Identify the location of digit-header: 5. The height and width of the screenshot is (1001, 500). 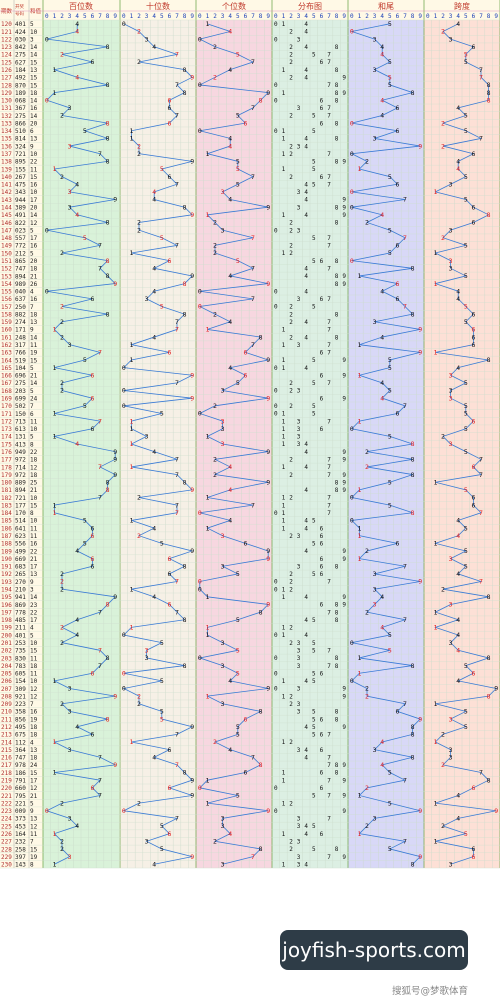
(314, 16).